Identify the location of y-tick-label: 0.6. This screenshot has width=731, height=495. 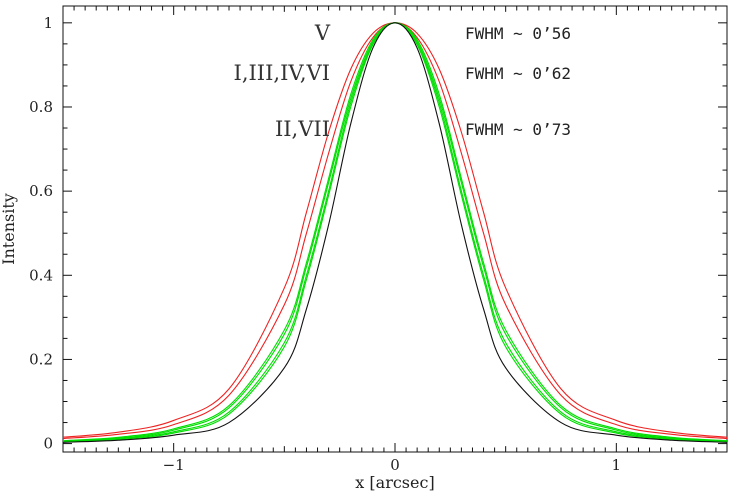
(41, 191).